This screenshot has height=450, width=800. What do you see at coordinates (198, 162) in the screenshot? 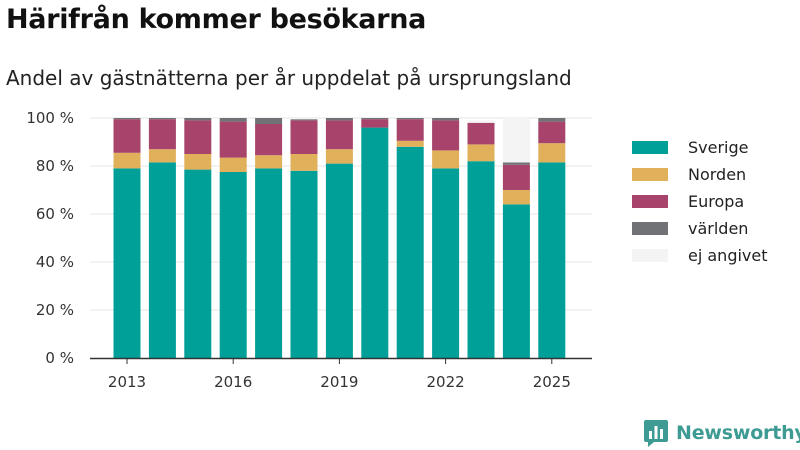
I see `bar-segment-Norden-2015` at bounding box center [198, 162].